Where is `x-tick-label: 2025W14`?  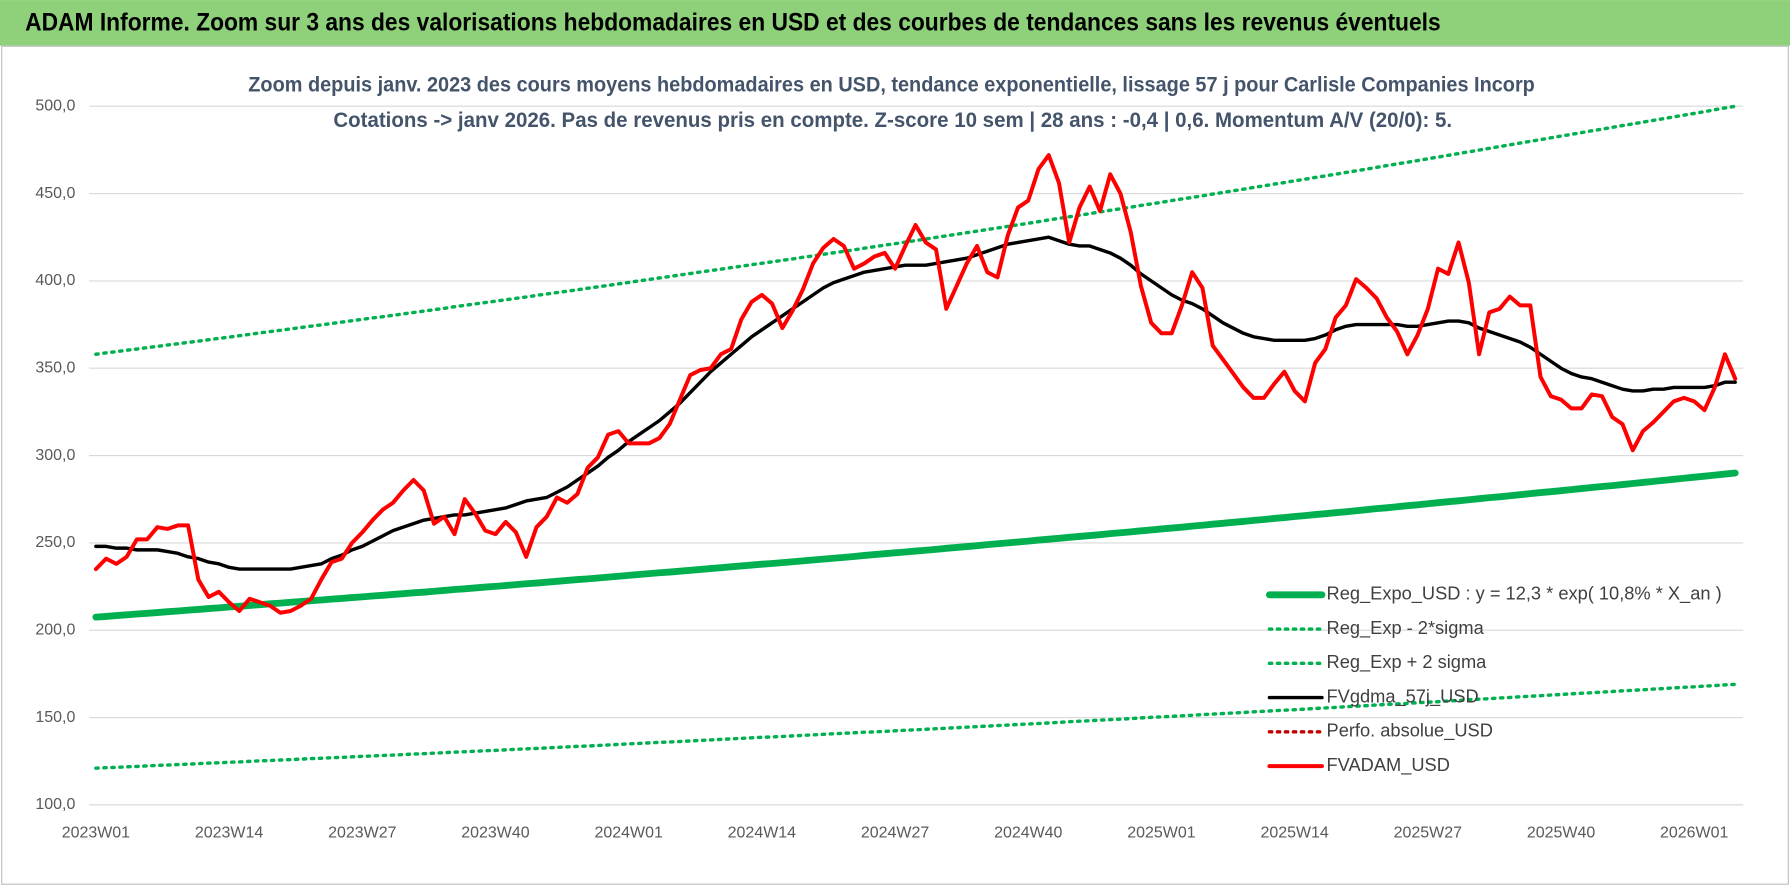
x-tick-label: 2025W14 is located at coordinates (1294, 833).